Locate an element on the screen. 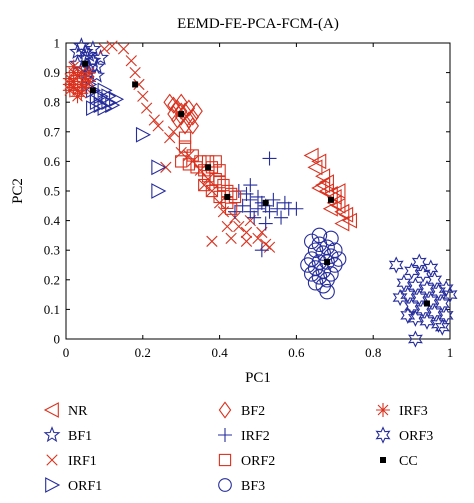 The image size is (474, 503). legend-marker-bf3 is located at coordinates (225, 485).